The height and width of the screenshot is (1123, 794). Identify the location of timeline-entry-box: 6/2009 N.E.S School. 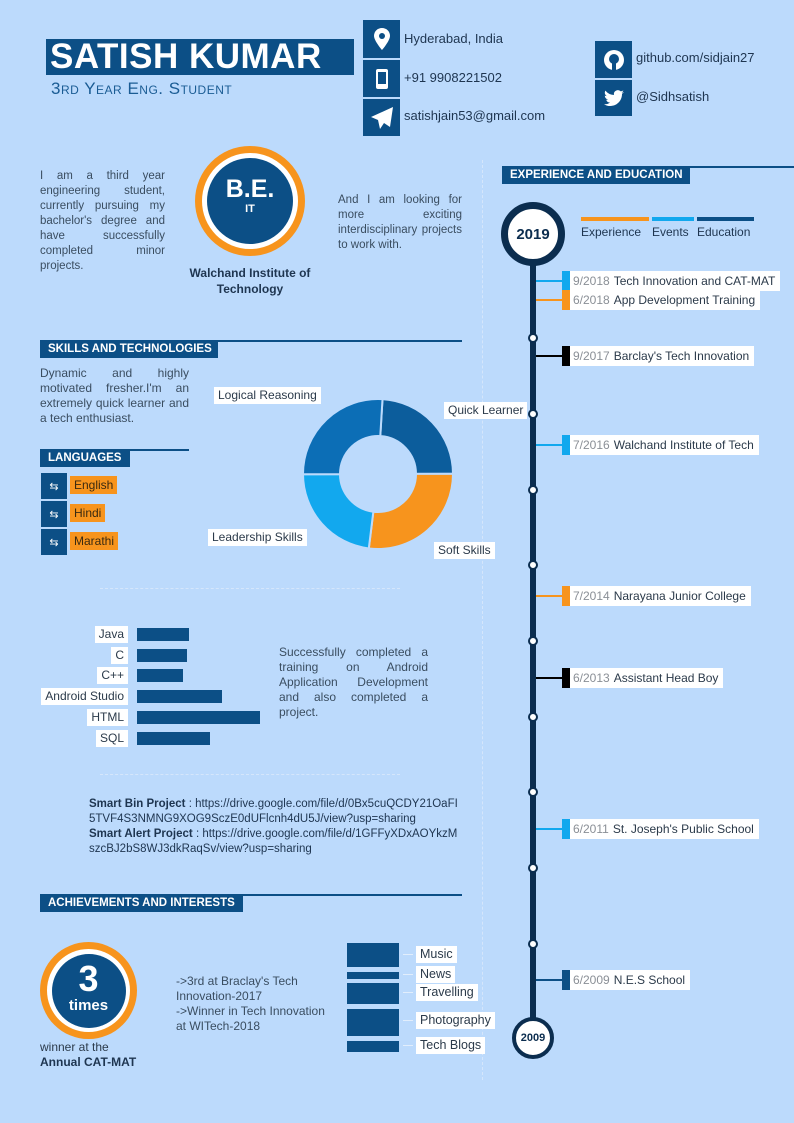
(630, 980).